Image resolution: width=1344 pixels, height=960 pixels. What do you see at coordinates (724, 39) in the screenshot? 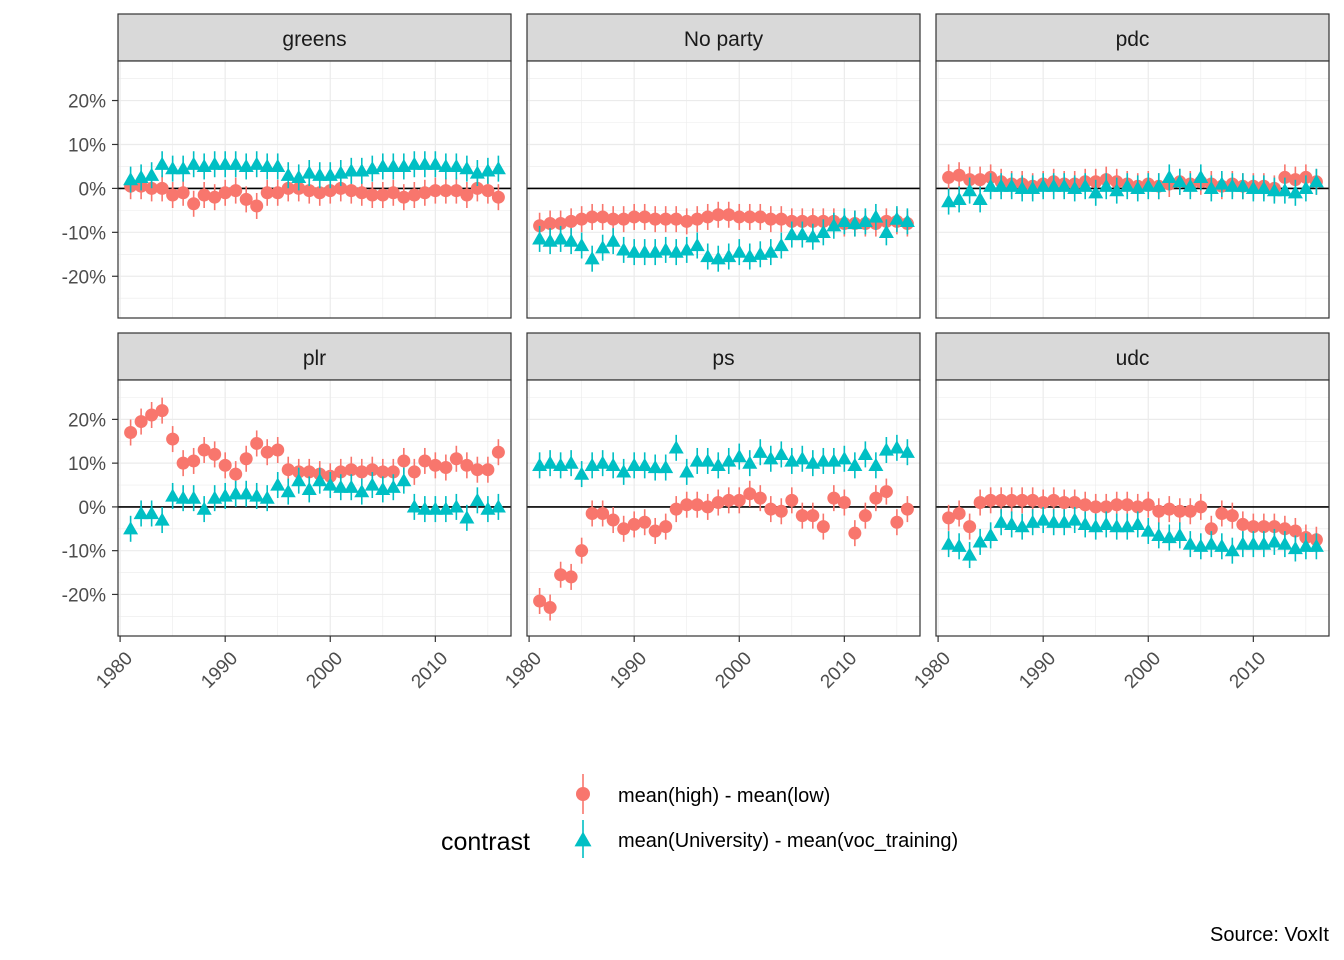
I see `strip-label-no-party: No party` at bounding box center [724, 39].